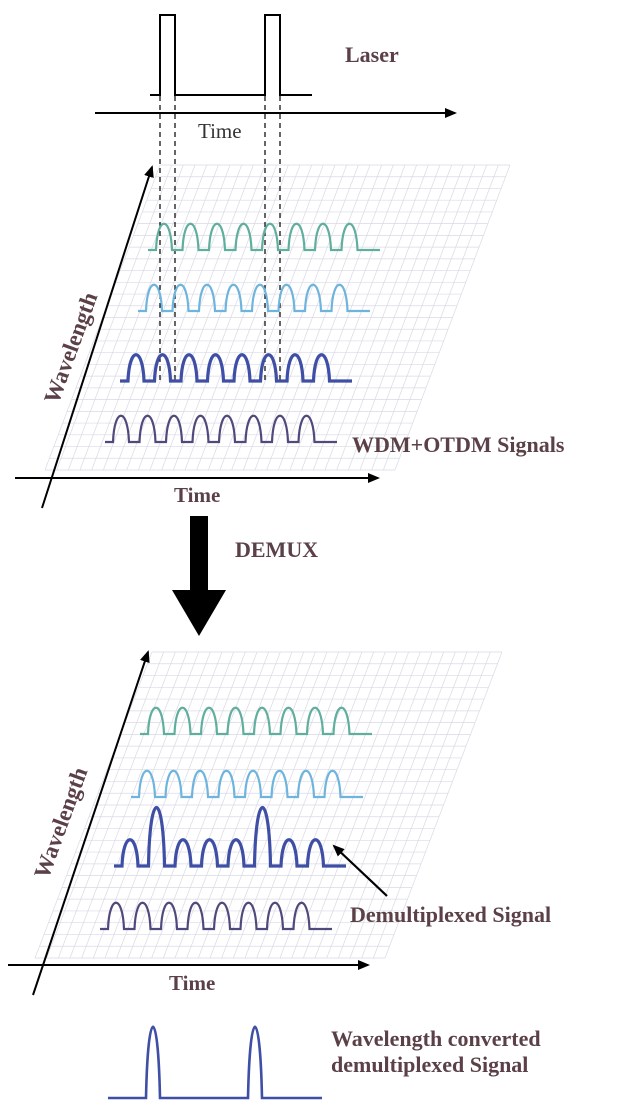 This screenshot has height=1105, width=634. Describe the element at coordinates (215, 1062) in the screenshot. I see `output-pulse-trace` at that location.